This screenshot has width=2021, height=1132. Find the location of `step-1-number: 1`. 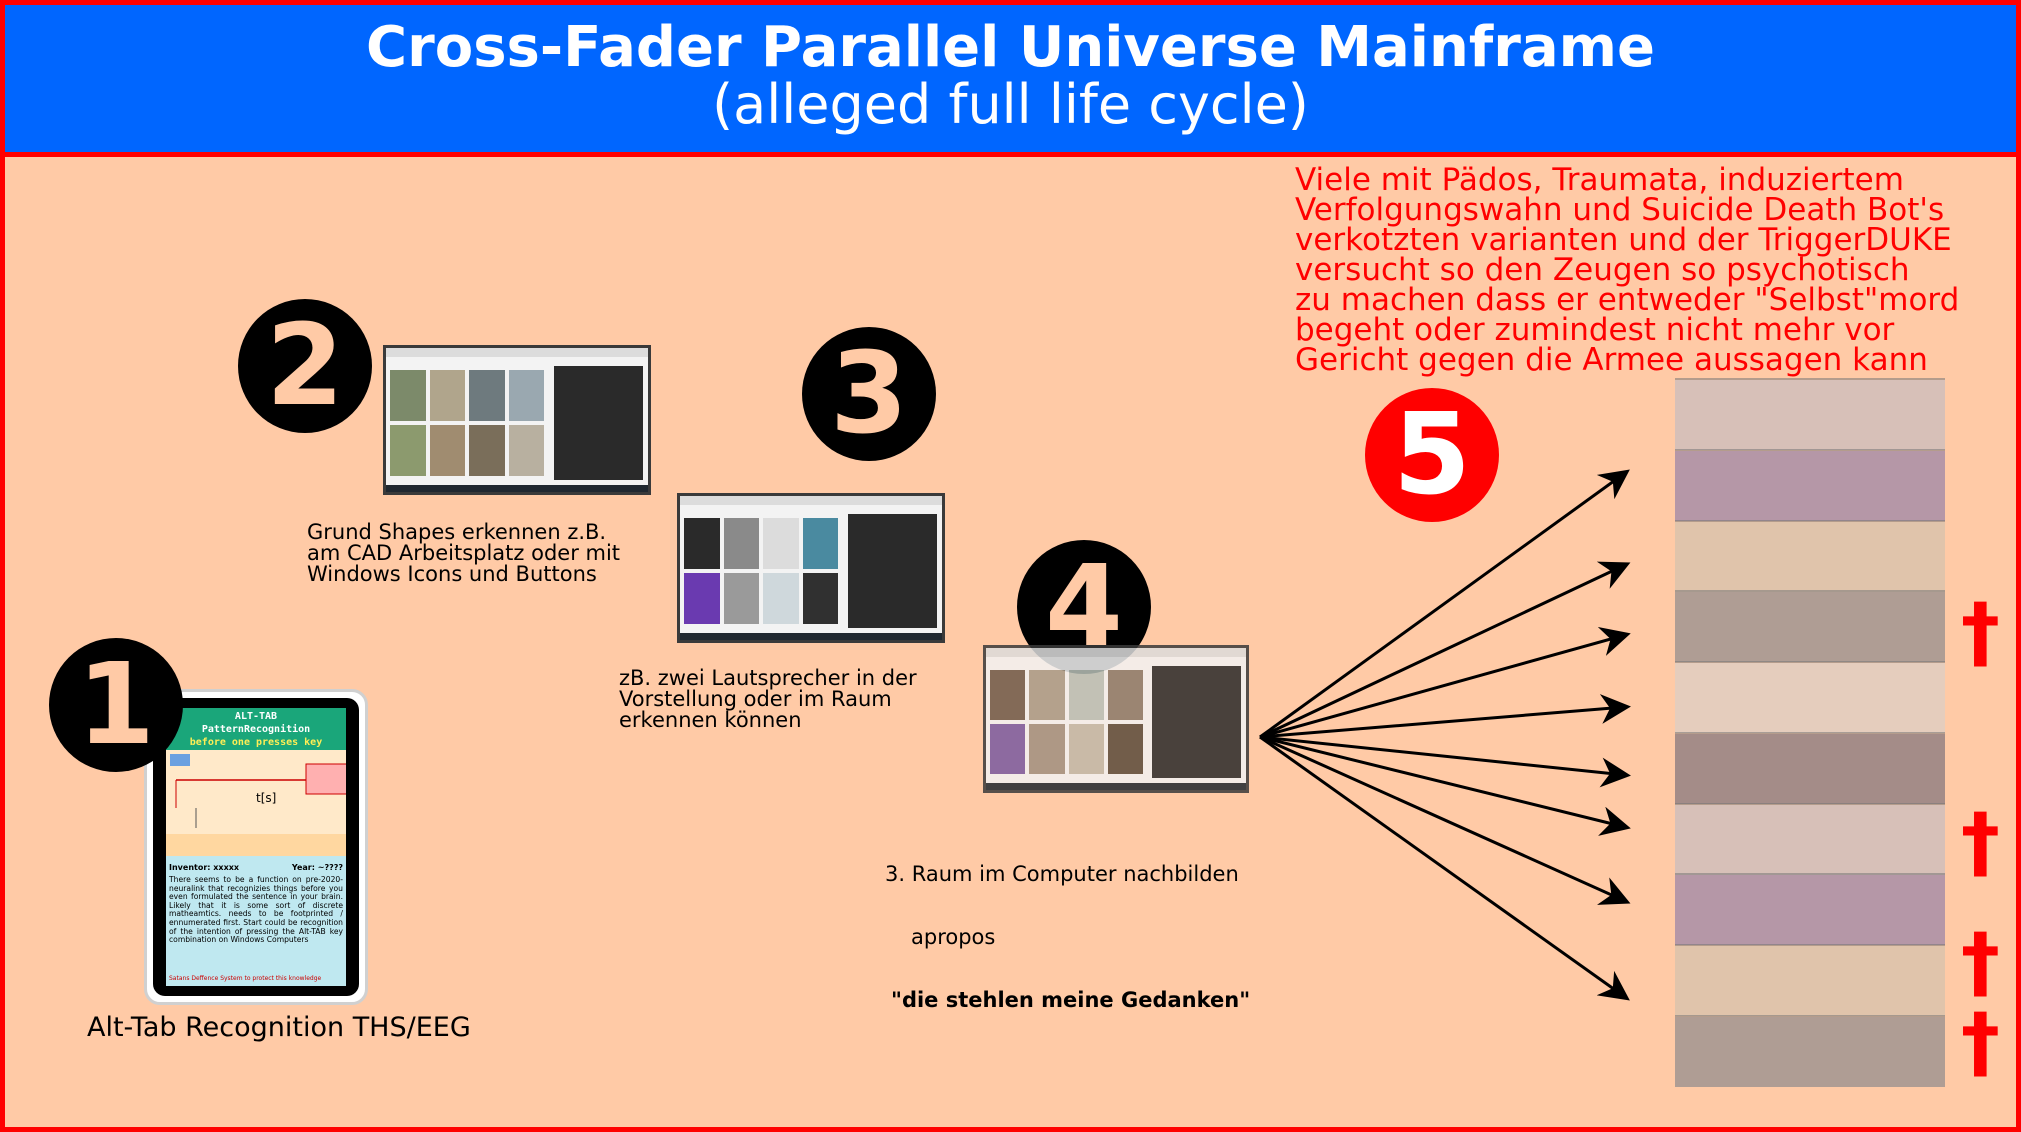

step-1-number: 1 is located at coordinates (116, 705).